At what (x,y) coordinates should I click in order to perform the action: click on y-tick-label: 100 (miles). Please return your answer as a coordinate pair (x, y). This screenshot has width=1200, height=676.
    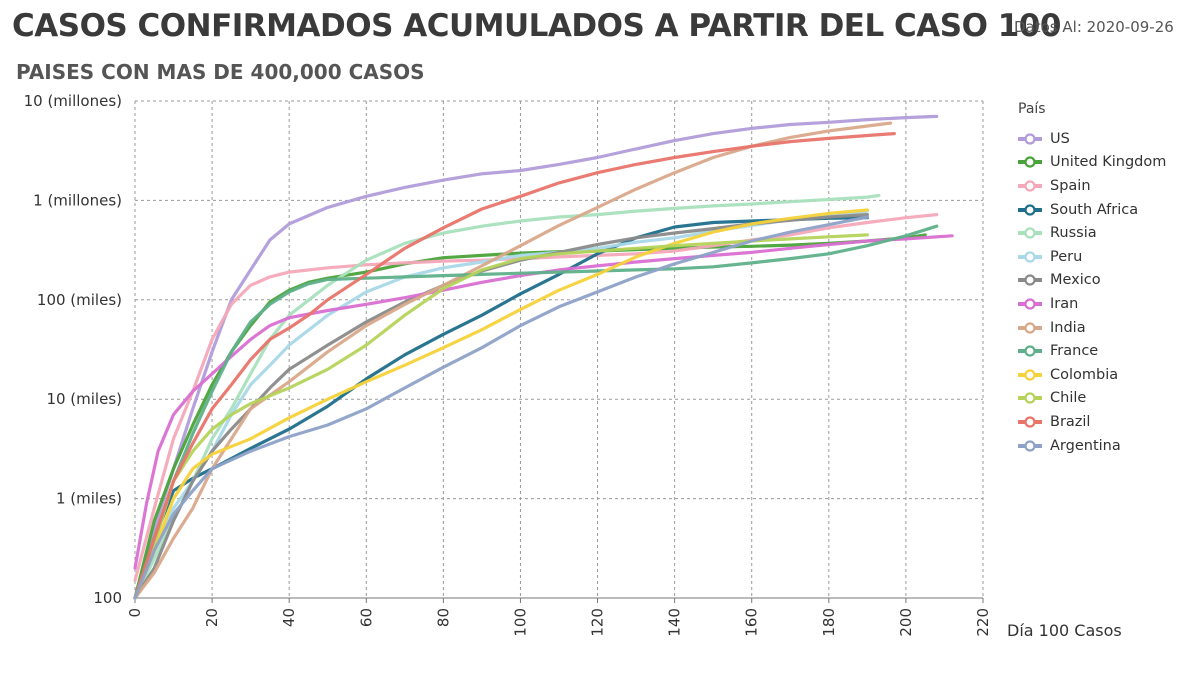
    Looking at the image, I should click on (79, 300).